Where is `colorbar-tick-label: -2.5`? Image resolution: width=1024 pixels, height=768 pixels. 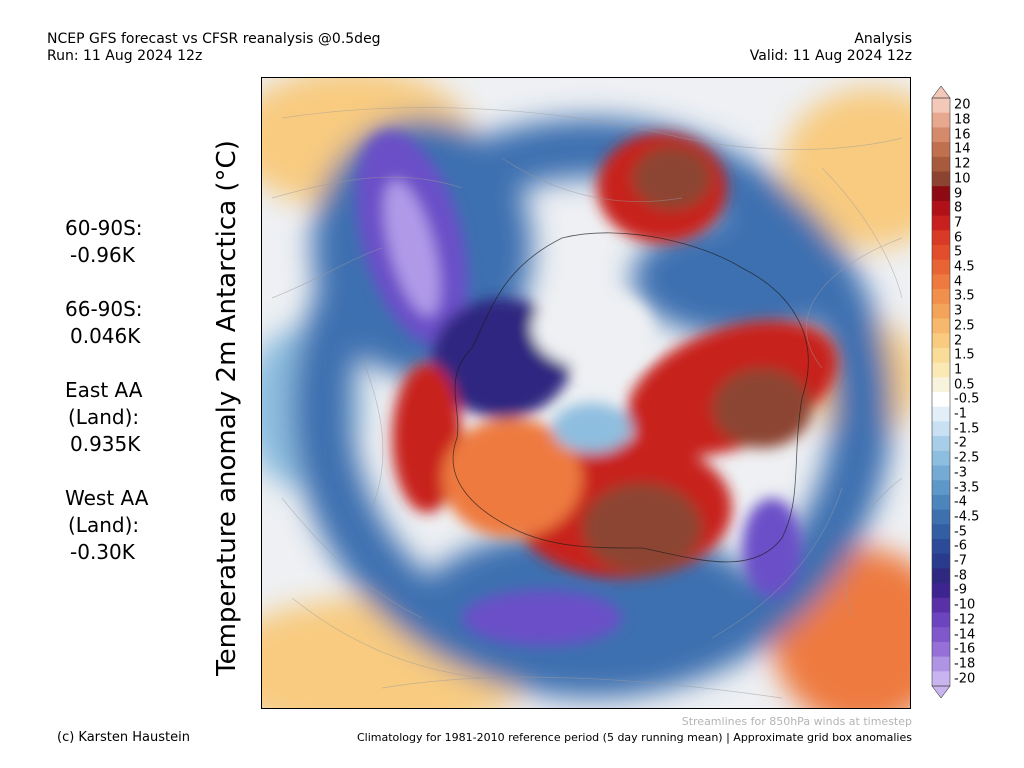 colorbar-tick-label: -2.5 is located at coordinates (967, 458).